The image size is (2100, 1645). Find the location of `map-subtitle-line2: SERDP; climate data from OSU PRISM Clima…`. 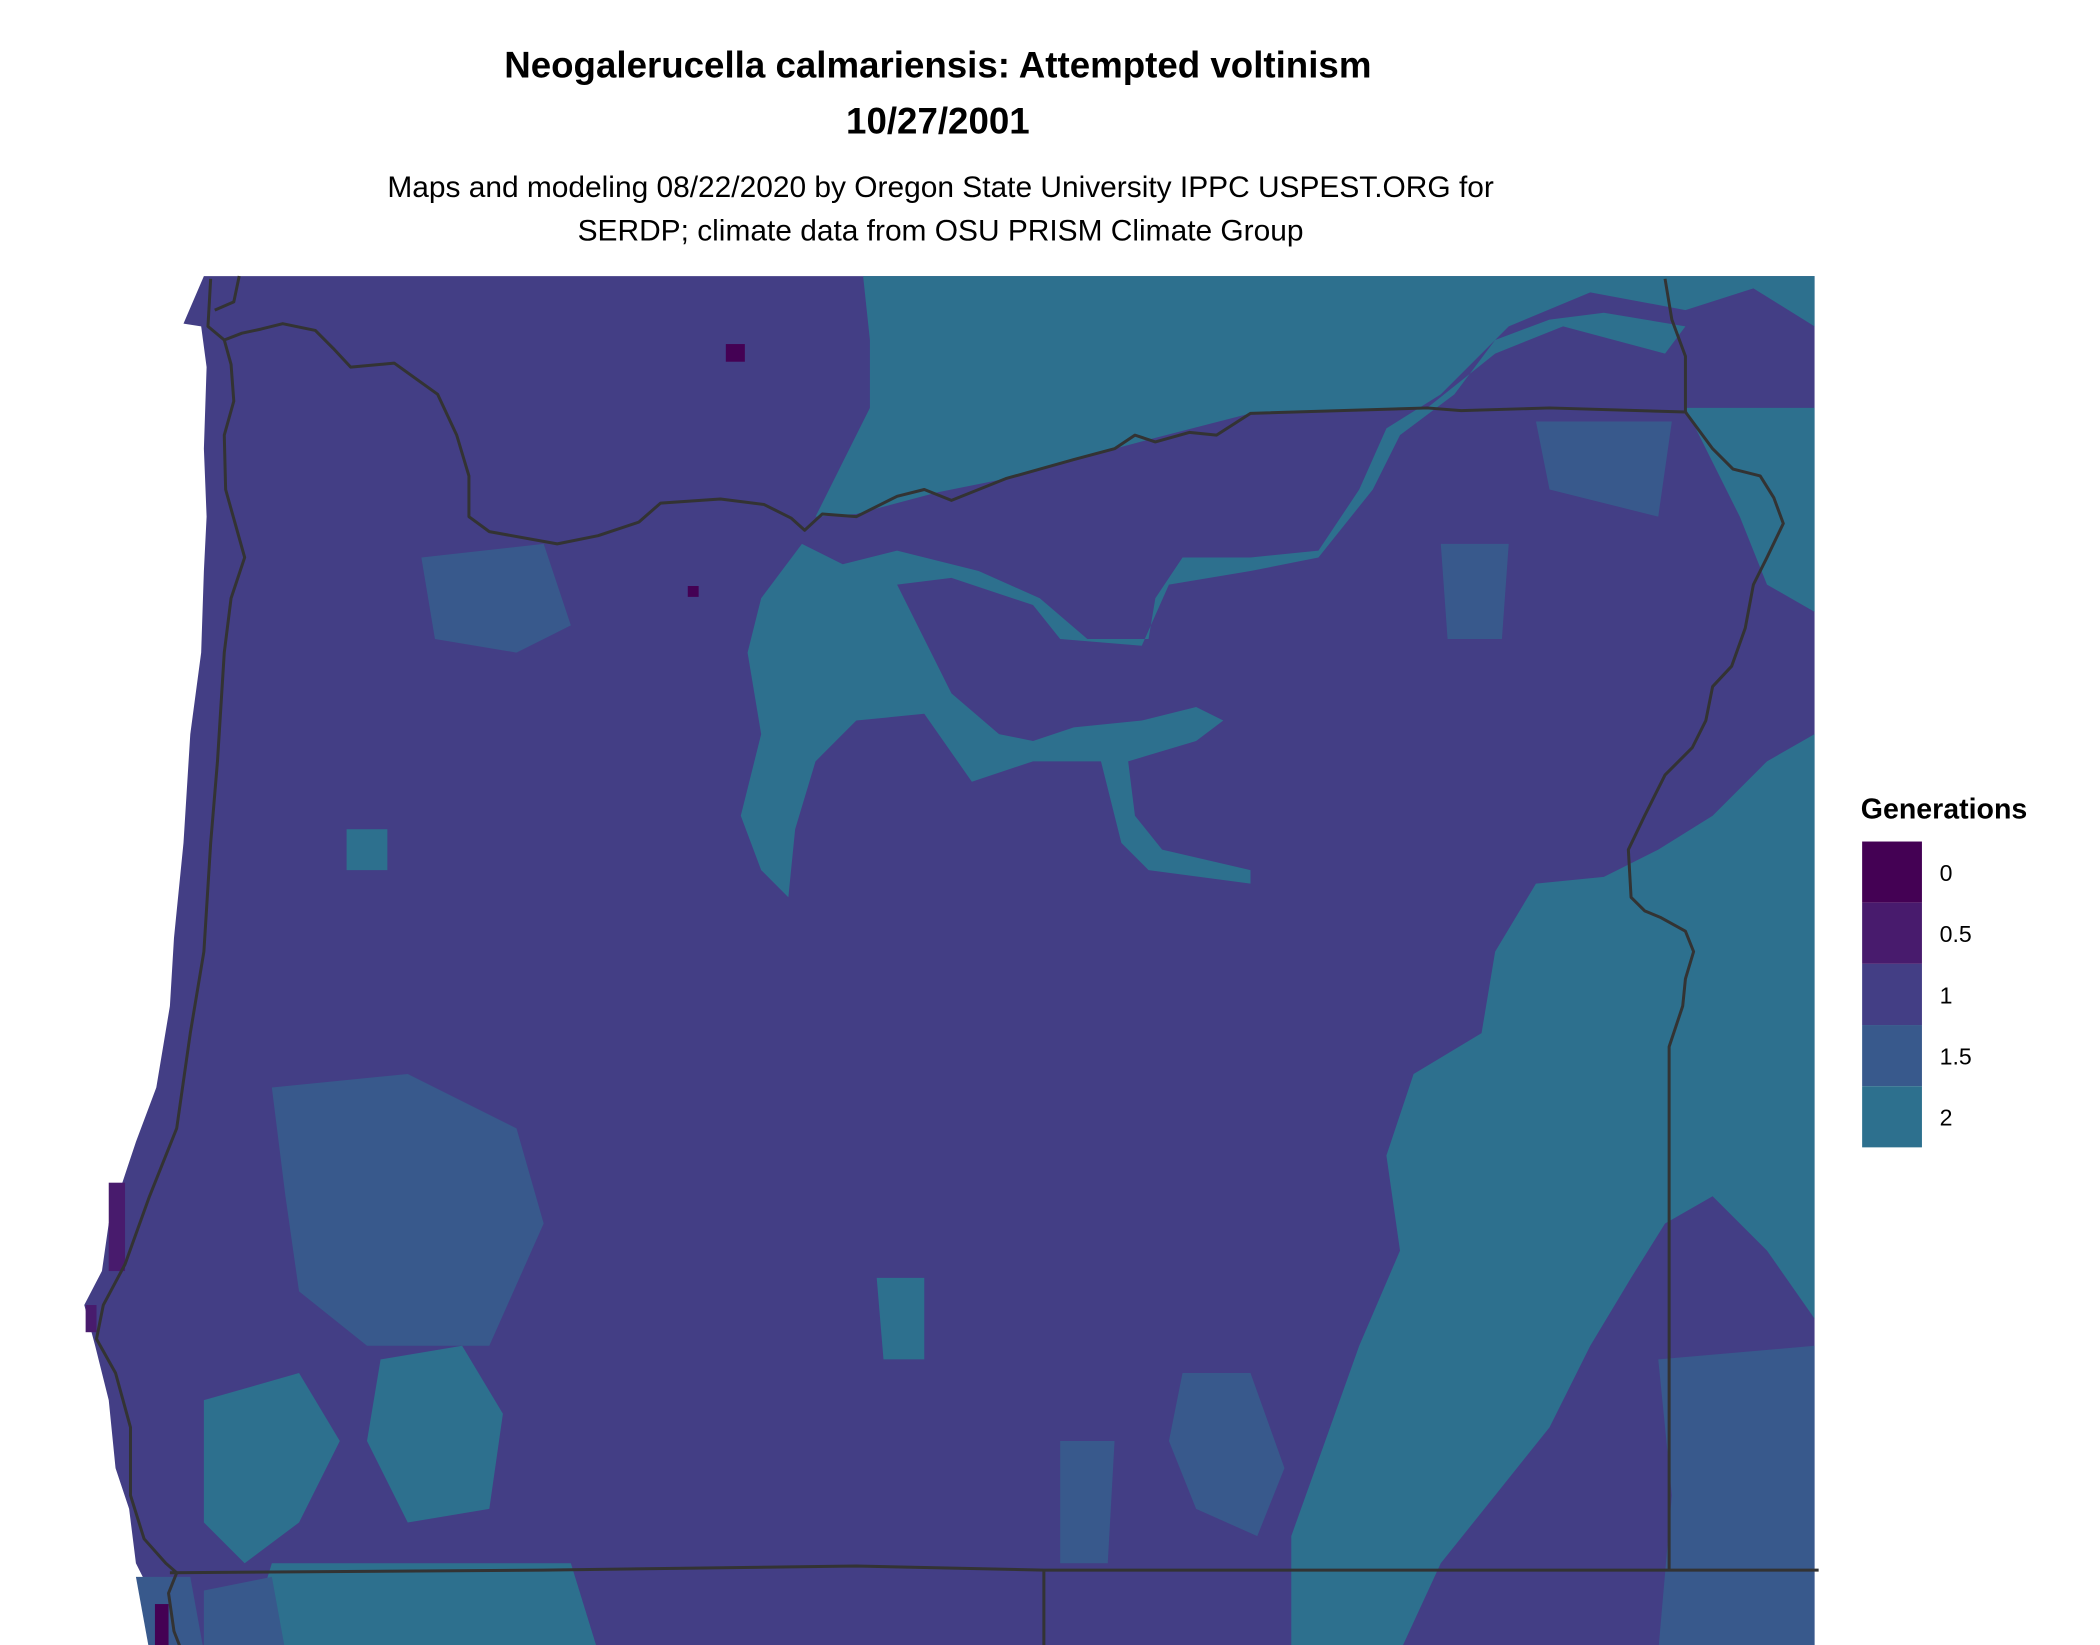

map-subtitle-line2: SERDP; climate data from OSU PRISM Clima… is located at coordinates (941, 231).